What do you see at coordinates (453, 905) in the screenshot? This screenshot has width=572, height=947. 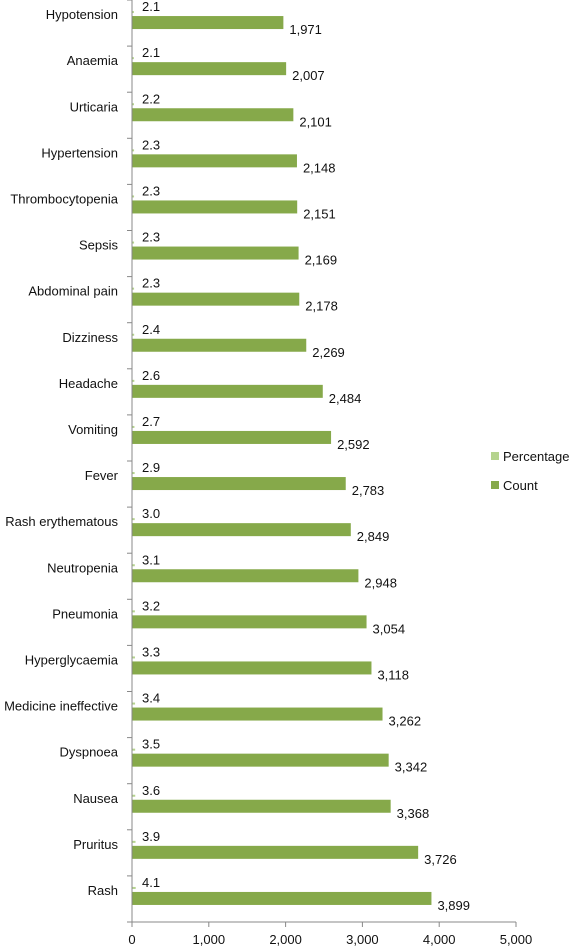 I see `count-data-label: 3,899` at bounding box center [453, 905].